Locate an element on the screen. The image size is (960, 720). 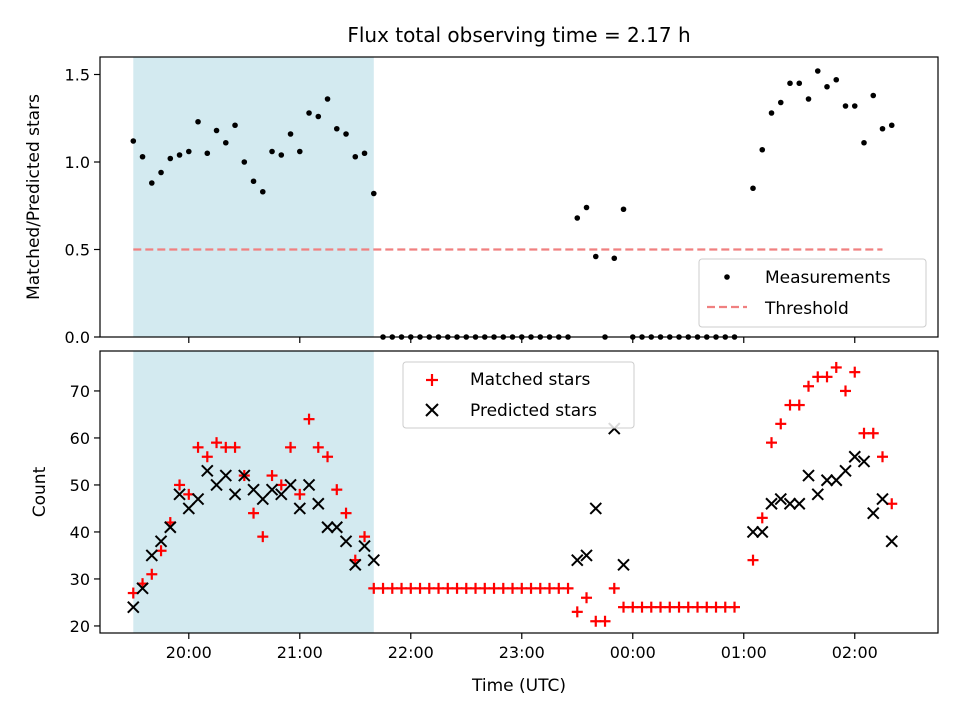
x-tick-label: 01:00 is located at coordinates (744, 652).